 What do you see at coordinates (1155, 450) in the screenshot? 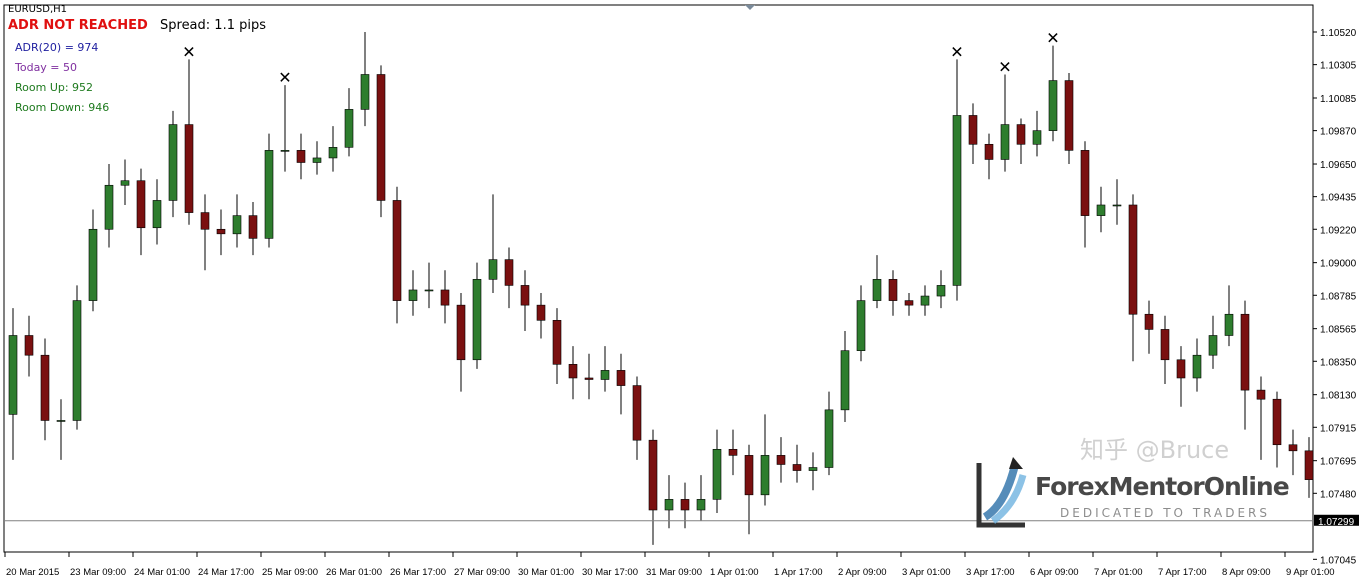
I see `zhihu-watermark: 知乎 @Bruce` at bounding box center [1155, 450].